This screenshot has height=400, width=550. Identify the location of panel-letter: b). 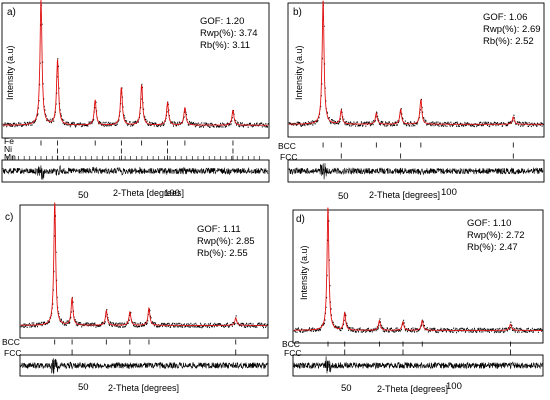
(297, 12).